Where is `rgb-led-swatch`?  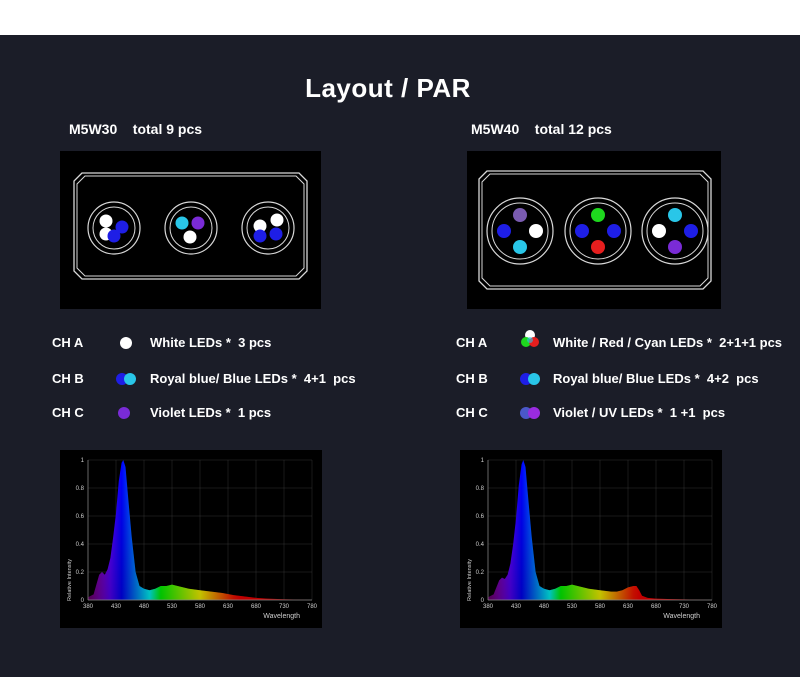 rgb-led-swatch is located at coordinates (531, 341).